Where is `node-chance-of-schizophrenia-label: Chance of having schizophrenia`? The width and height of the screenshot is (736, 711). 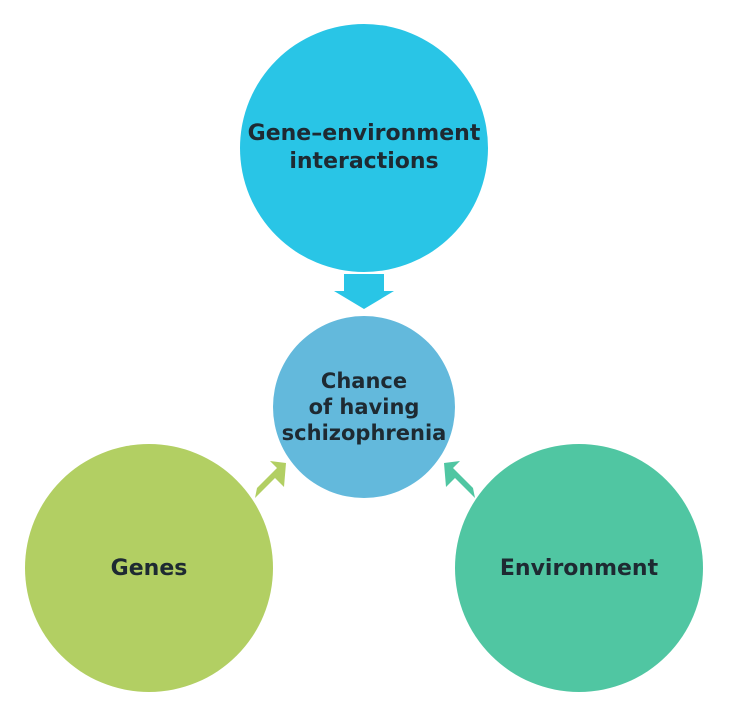
node-chance-of-schizophrenia-label: Chance of having schizophrenia is located at coordinates (364, 407).